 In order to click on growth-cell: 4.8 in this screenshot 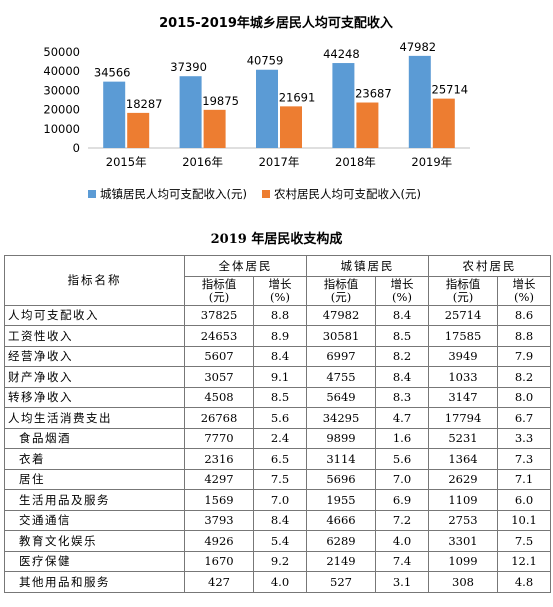, I will do `click(524, 582)`.